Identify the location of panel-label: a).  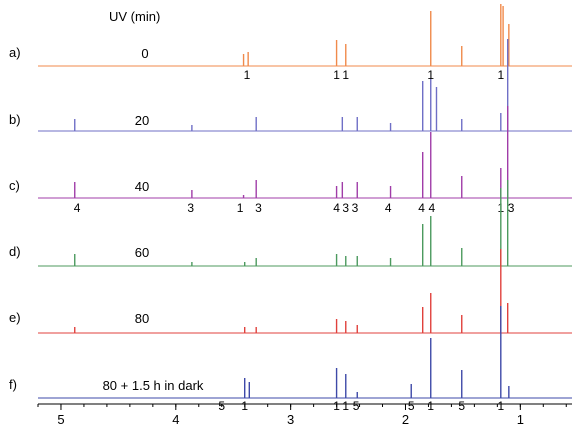
(15, 52).